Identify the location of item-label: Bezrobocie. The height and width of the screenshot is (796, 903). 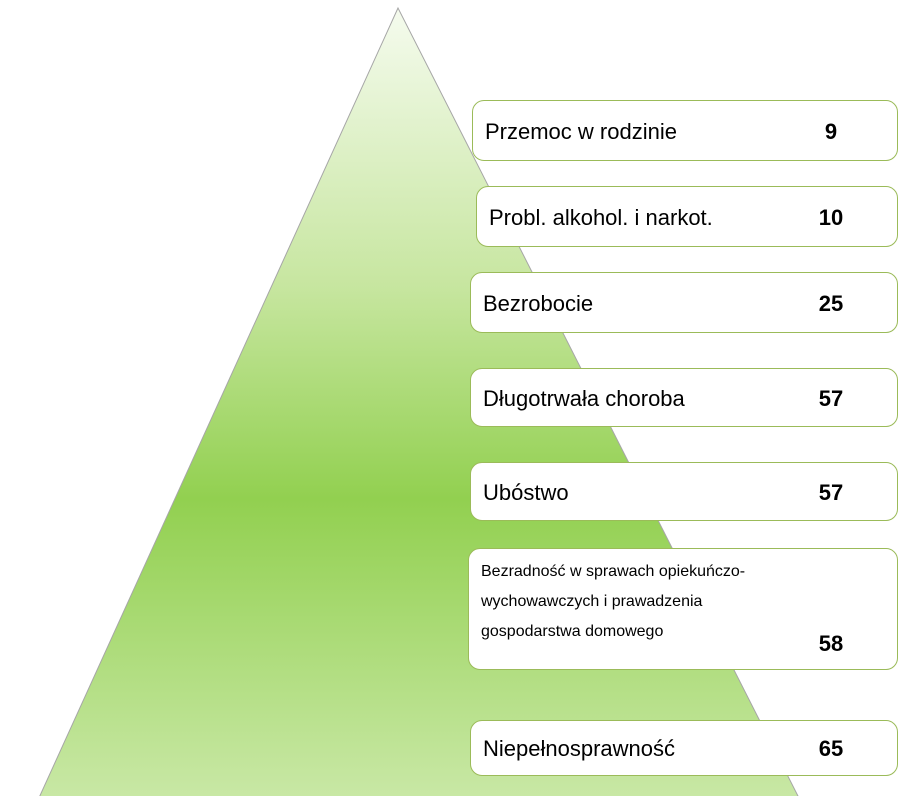
(538, 303).